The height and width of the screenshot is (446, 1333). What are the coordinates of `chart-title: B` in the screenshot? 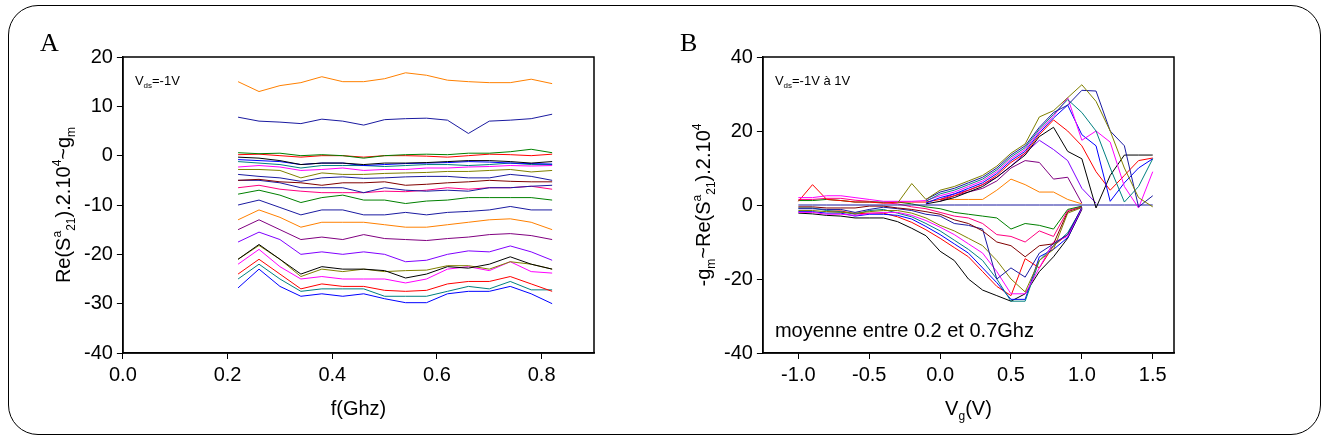 It's located at (689, 42).